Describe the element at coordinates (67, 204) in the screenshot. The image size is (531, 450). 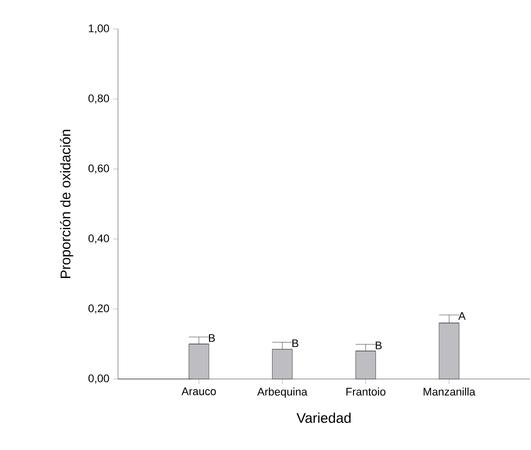
I see `y-axis-title: Proporción de oxidación` at that location.